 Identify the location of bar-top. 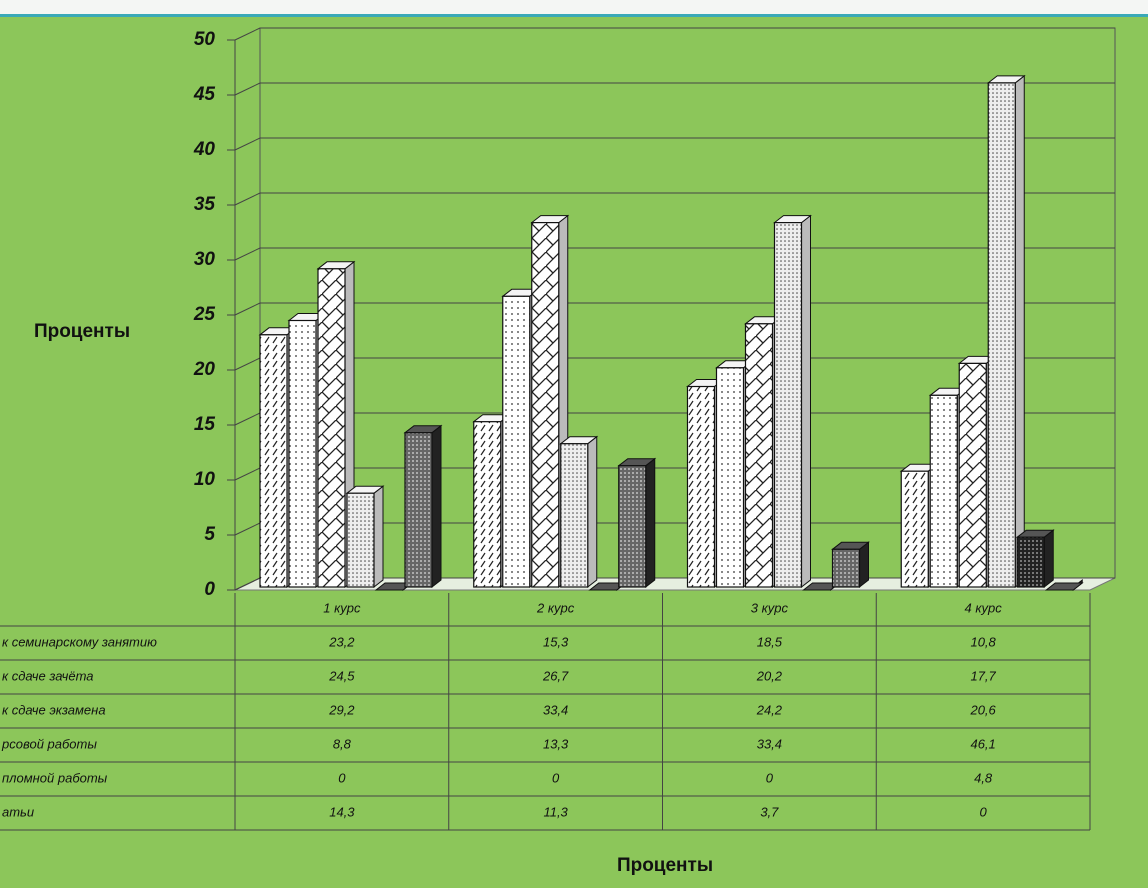
(1064, 586).